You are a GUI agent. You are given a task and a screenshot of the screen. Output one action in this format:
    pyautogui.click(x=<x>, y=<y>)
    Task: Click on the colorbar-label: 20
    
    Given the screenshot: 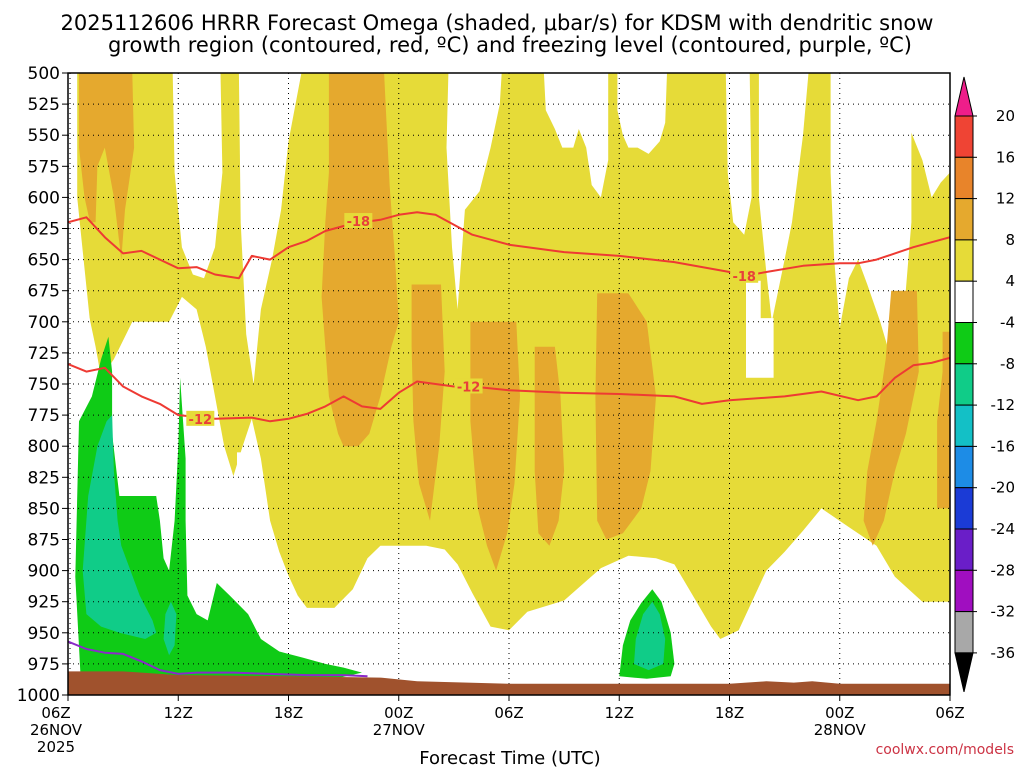 What is the action you would take?
    pyautogui.click(x=1005, y=116)
    